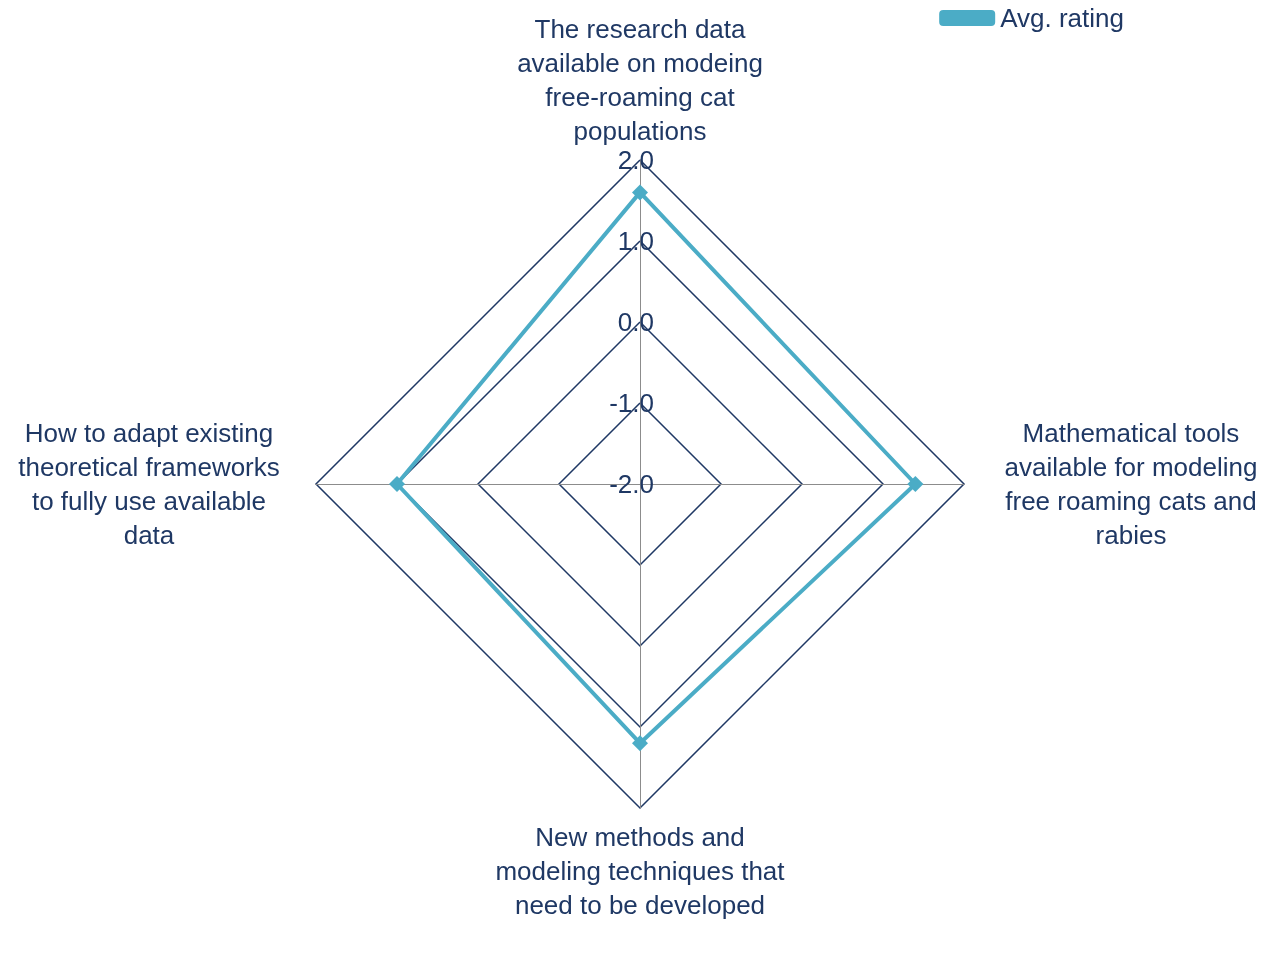 Image resolution: width=1279 pixels, height=953 pixels. Describe the element at coordinates (635, 241) in the screenshot. I see `y-tick-label: 1.0` at that location.